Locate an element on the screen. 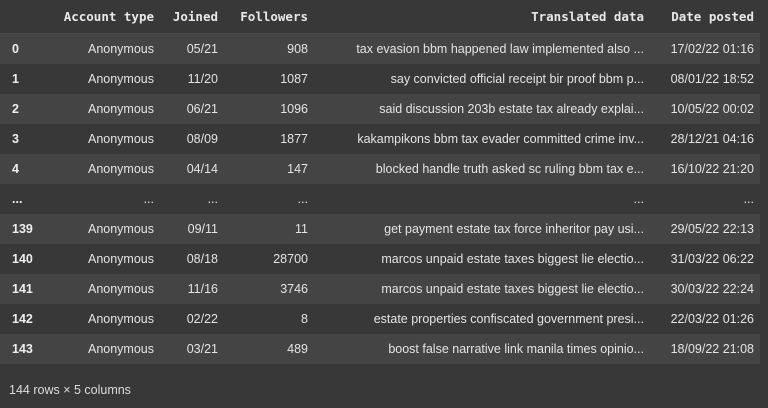 The image size is (768, 408). followers-cell: 1877 is located at coordinates (269, 139).